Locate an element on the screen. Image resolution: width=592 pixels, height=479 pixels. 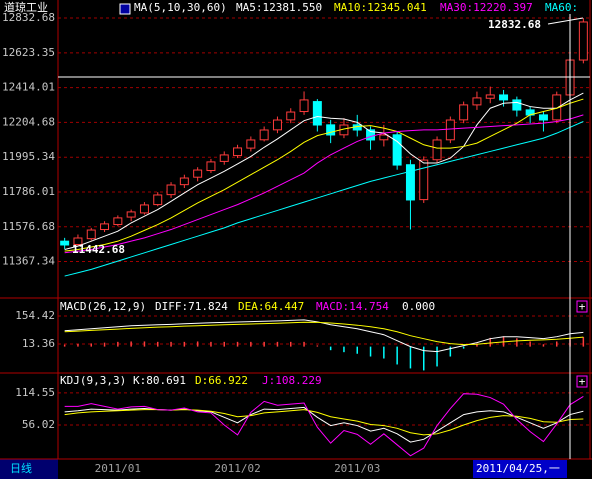
low-annotation: 11442.68 is located at coordinates (98, 249).